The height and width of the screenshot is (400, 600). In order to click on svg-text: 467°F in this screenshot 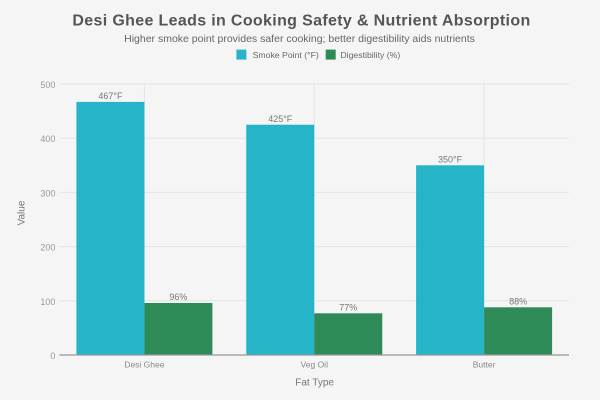, I will do `click(110, 96)`.